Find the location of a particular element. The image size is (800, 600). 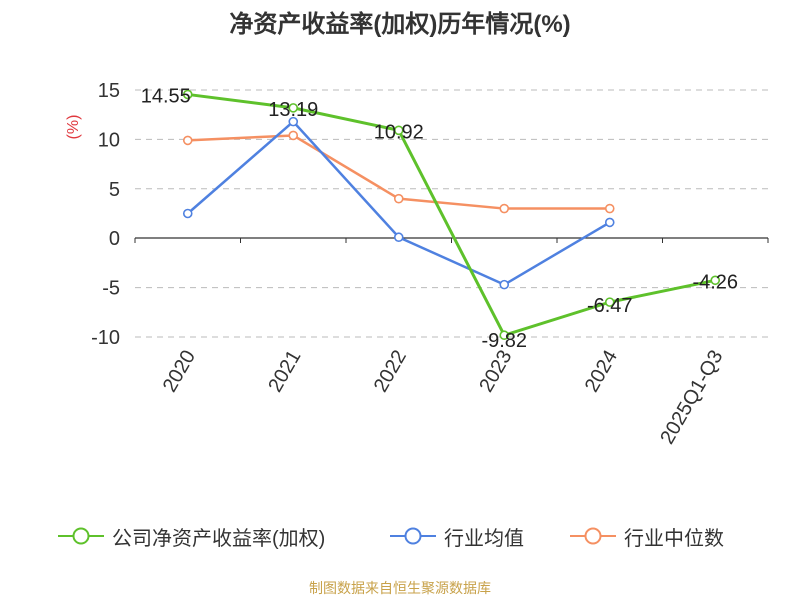

legend-circle-company is located at coordinates (81, 536).